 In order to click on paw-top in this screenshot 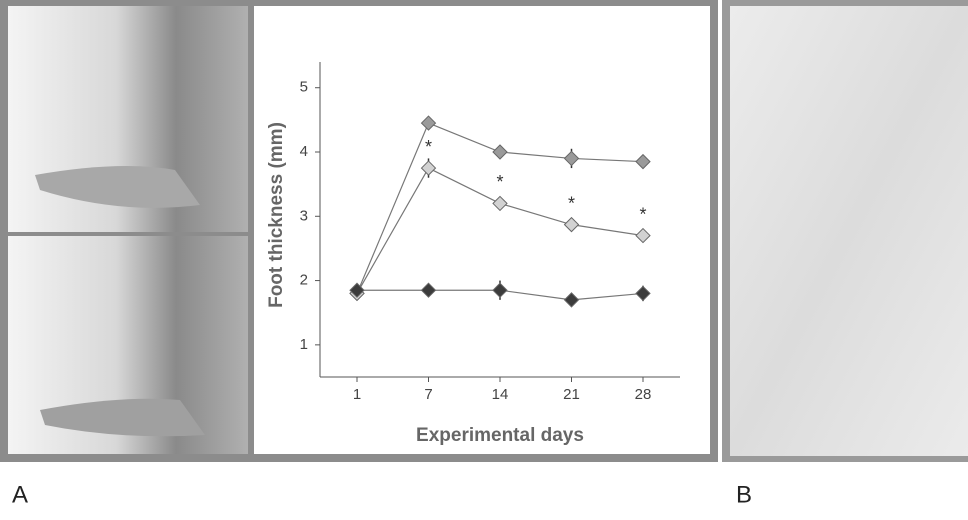, I will do `click(117, 187)`.